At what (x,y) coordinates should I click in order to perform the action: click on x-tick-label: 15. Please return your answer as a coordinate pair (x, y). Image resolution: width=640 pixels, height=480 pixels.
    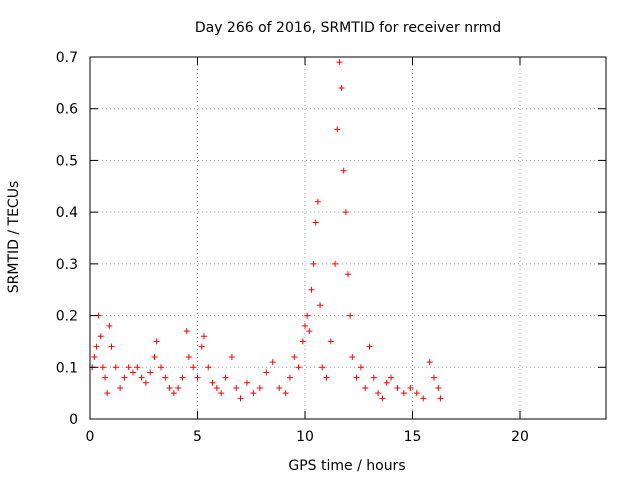
    Looking at the image, I should click on (413, 437).